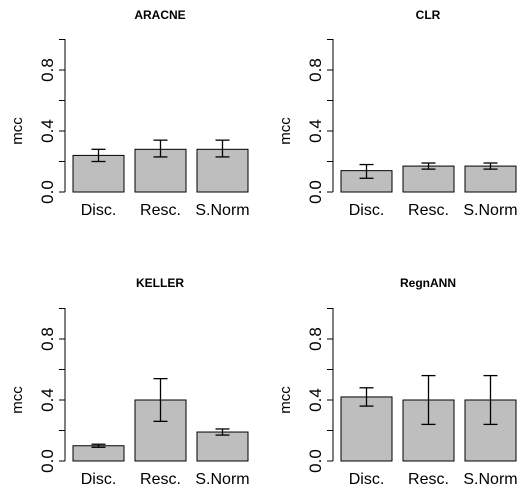  What do you see at coordinates (428, 283) in the screenshot?
I see `panel-title: RegnANN` at bounding box center [428, 283].